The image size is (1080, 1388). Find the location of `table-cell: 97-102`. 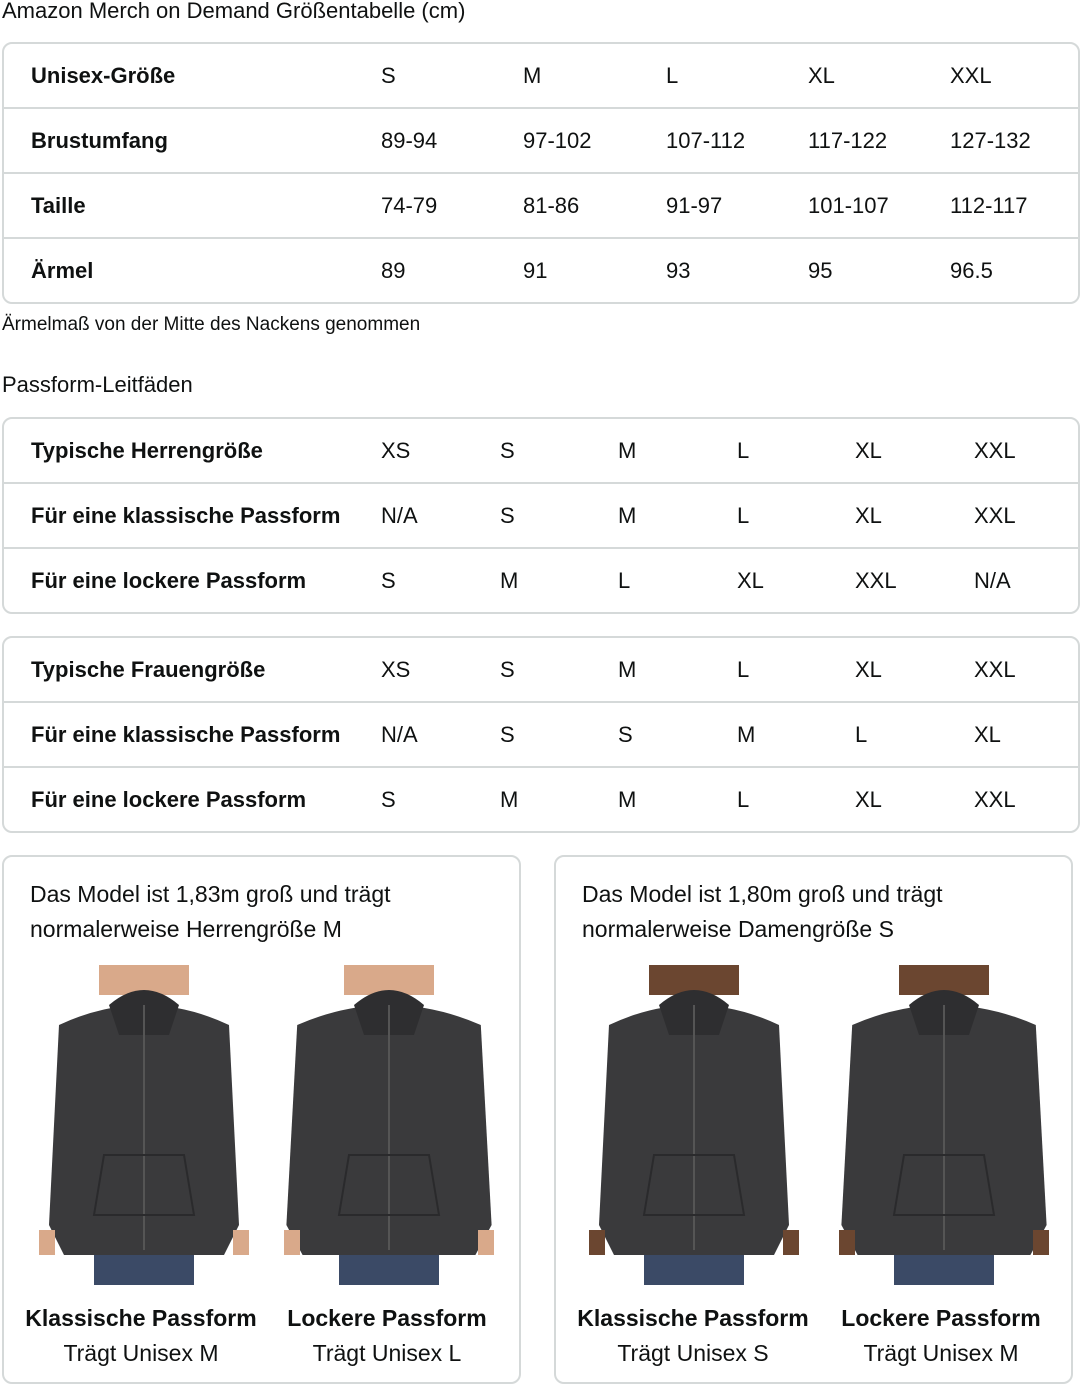

table-cell: 97-102 is located at coordinates (557, 140).